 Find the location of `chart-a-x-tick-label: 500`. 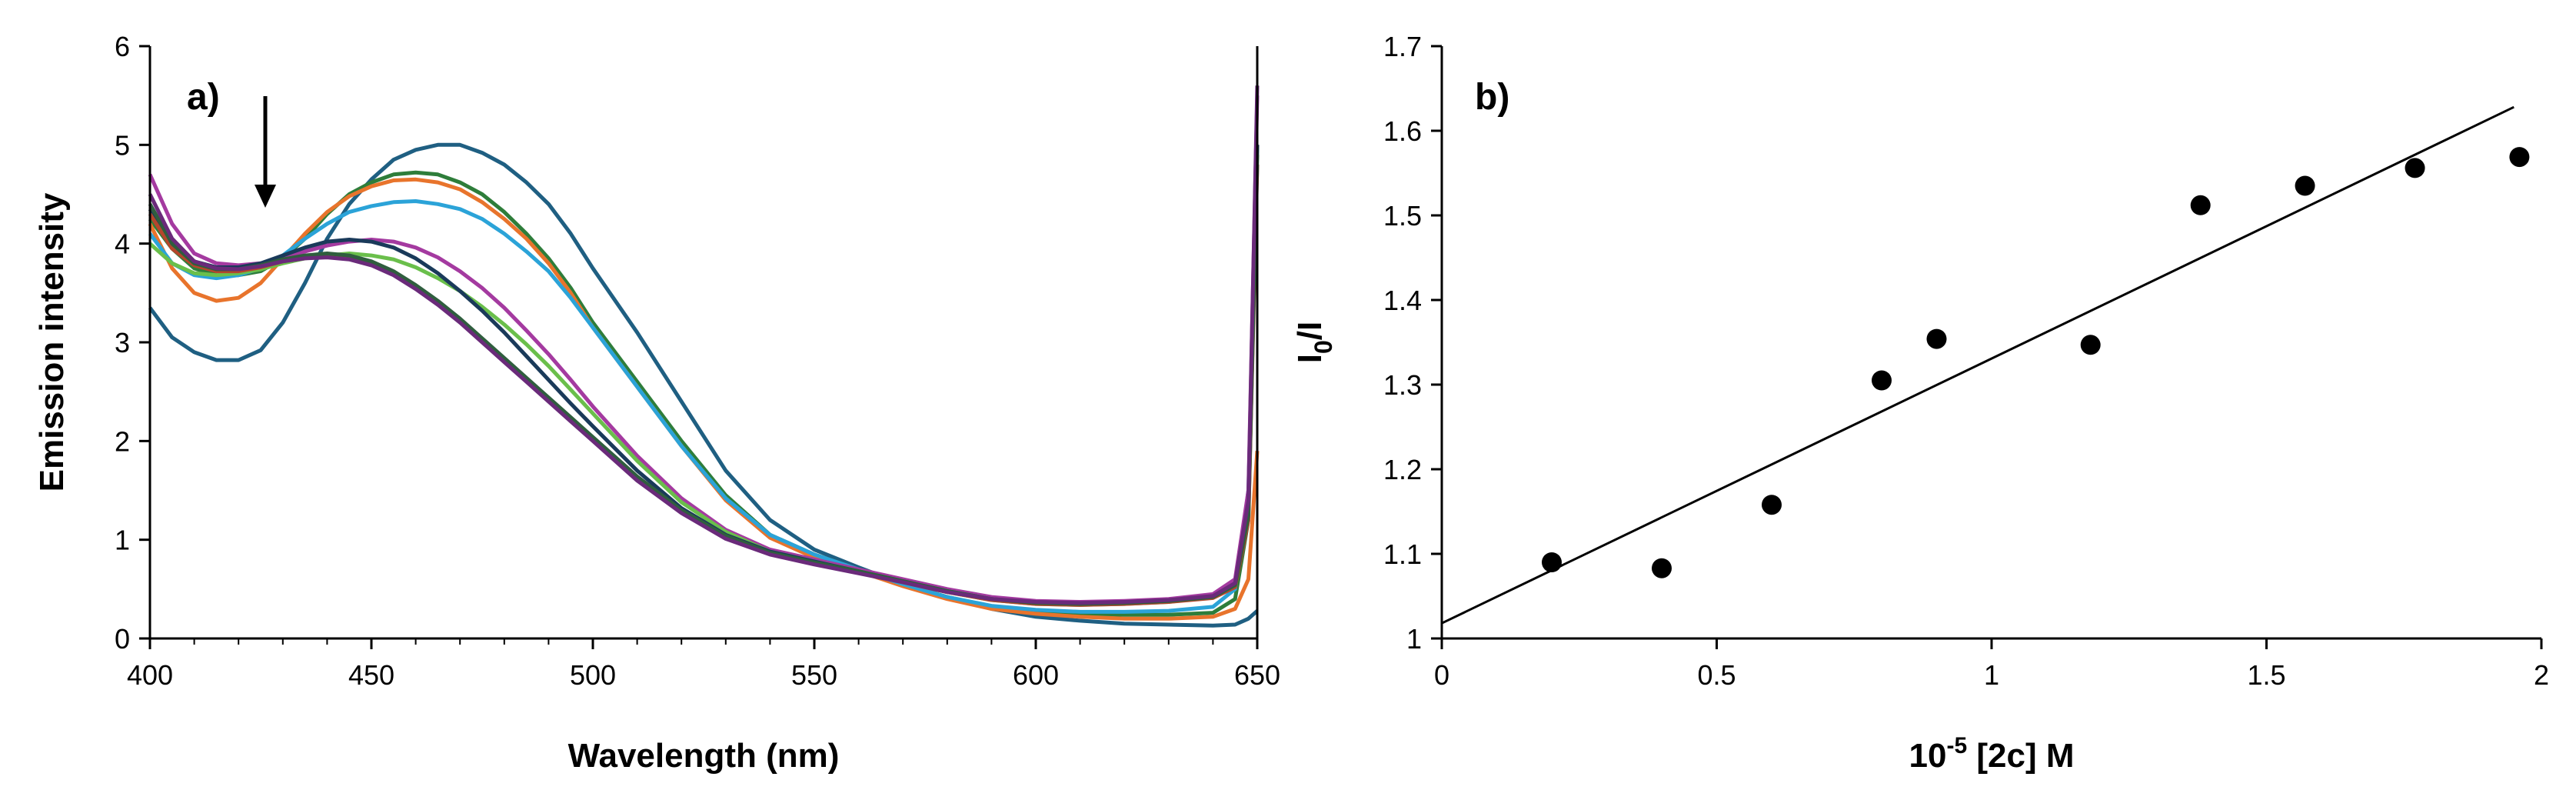

chart-a-x-tick-label: 500 is located at coordinates (593, 675).